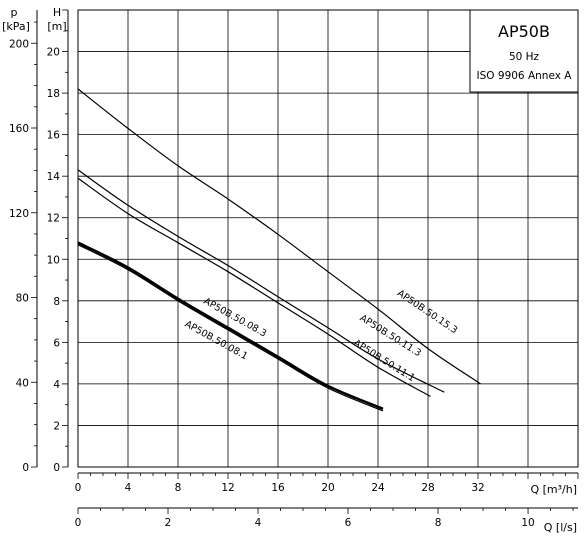  I want to click on pressure-axis-letter: p, so click(14, 12).